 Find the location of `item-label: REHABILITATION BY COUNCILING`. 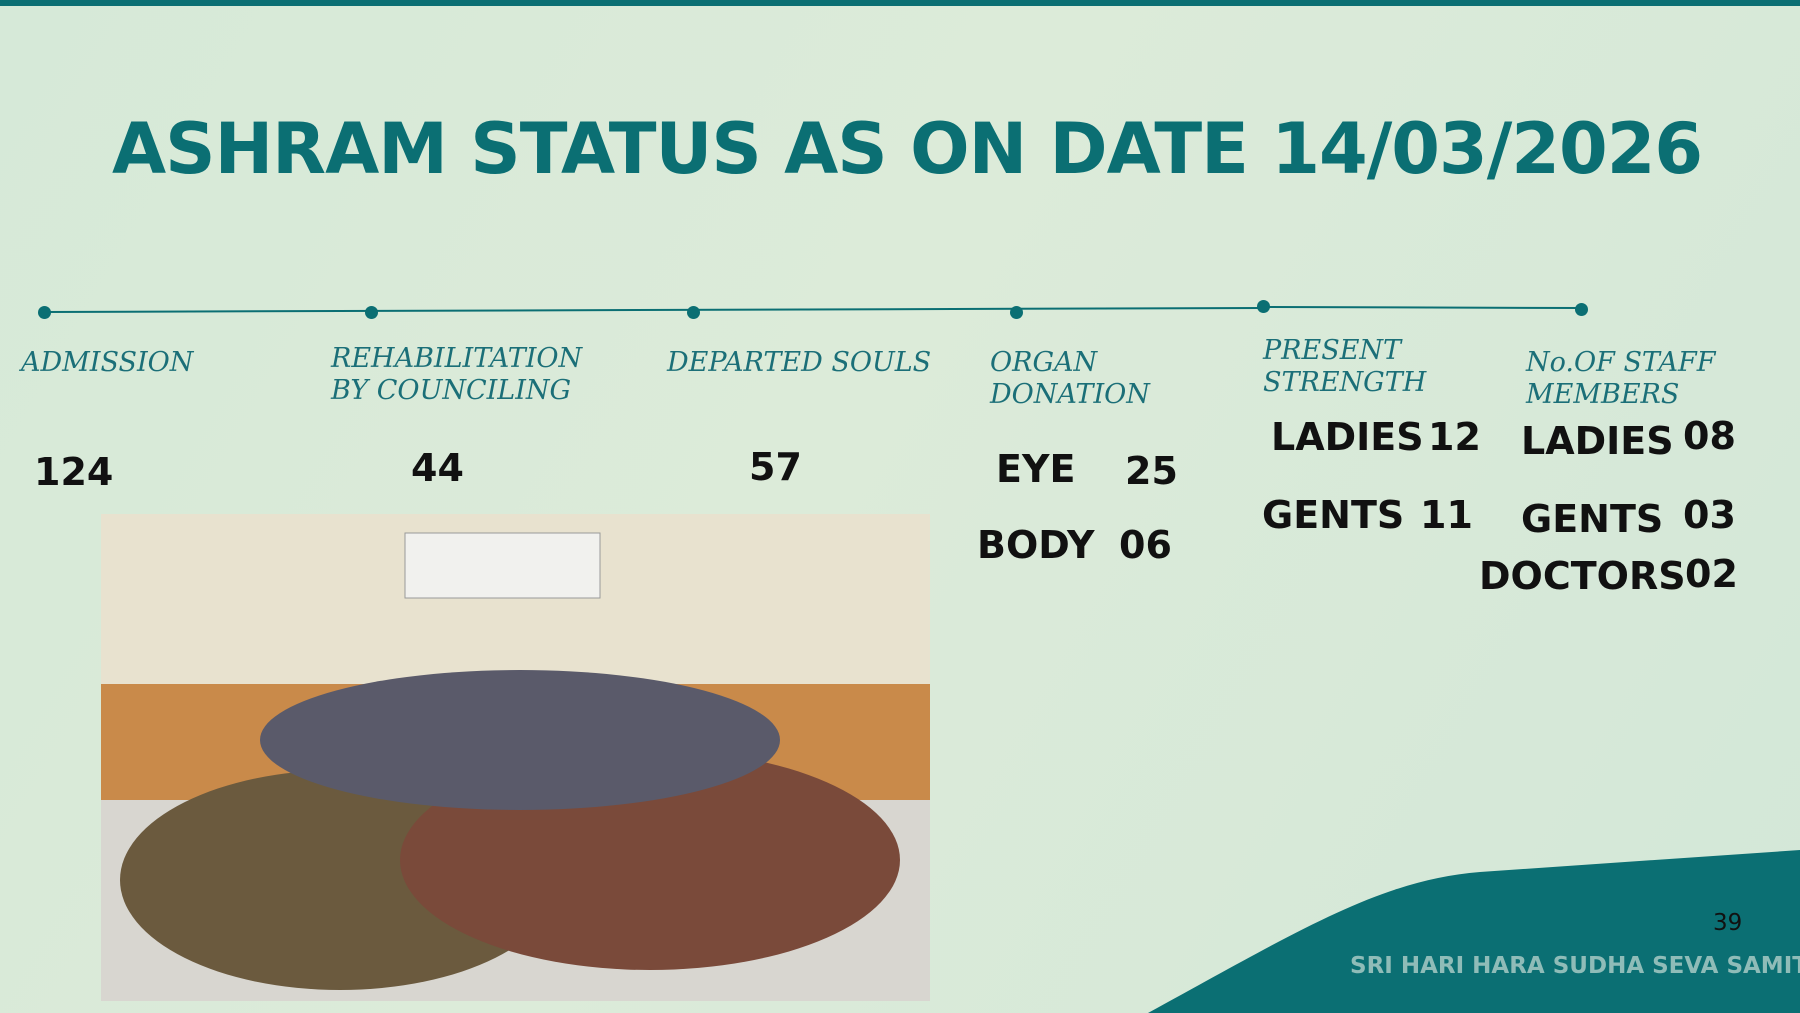

item-label: REHABILITATION BY COUNCILING is located at coordinates (457, 374).